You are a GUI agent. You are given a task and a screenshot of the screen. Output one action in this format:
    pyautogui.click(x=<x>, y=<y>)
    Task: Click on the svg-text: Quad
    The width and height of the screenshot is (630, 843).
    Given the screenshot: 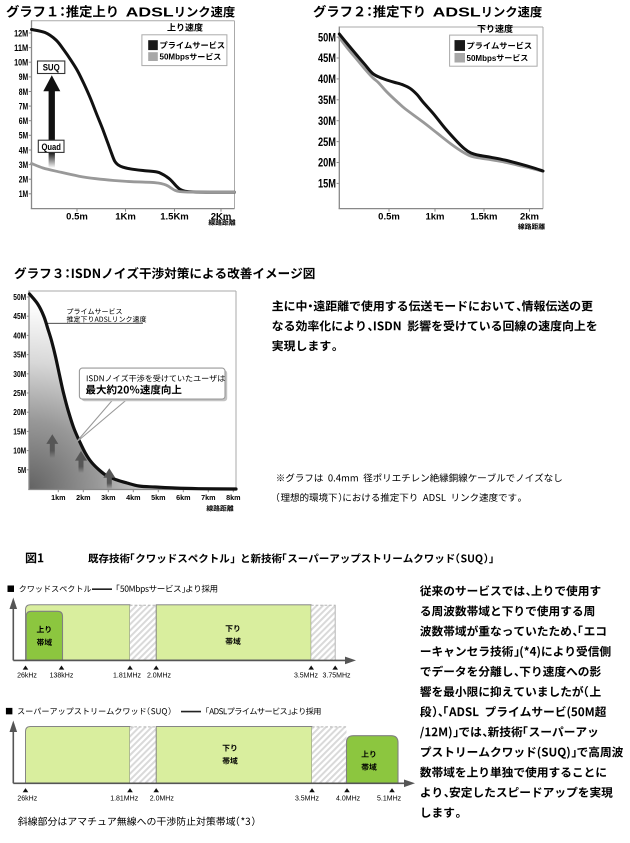 What is the action you would take?
    pyautogui.click(x=51, y=147)
    